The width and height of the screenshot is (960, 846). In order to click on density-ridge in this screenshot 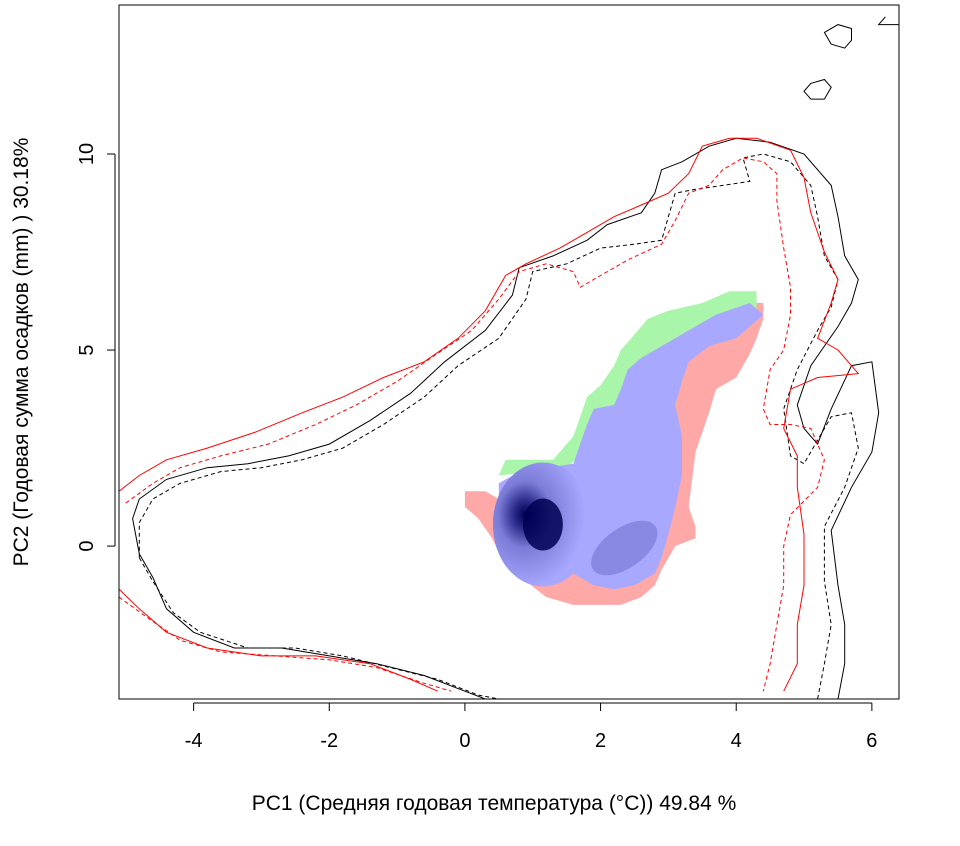, I will do `click(624, 548)`.